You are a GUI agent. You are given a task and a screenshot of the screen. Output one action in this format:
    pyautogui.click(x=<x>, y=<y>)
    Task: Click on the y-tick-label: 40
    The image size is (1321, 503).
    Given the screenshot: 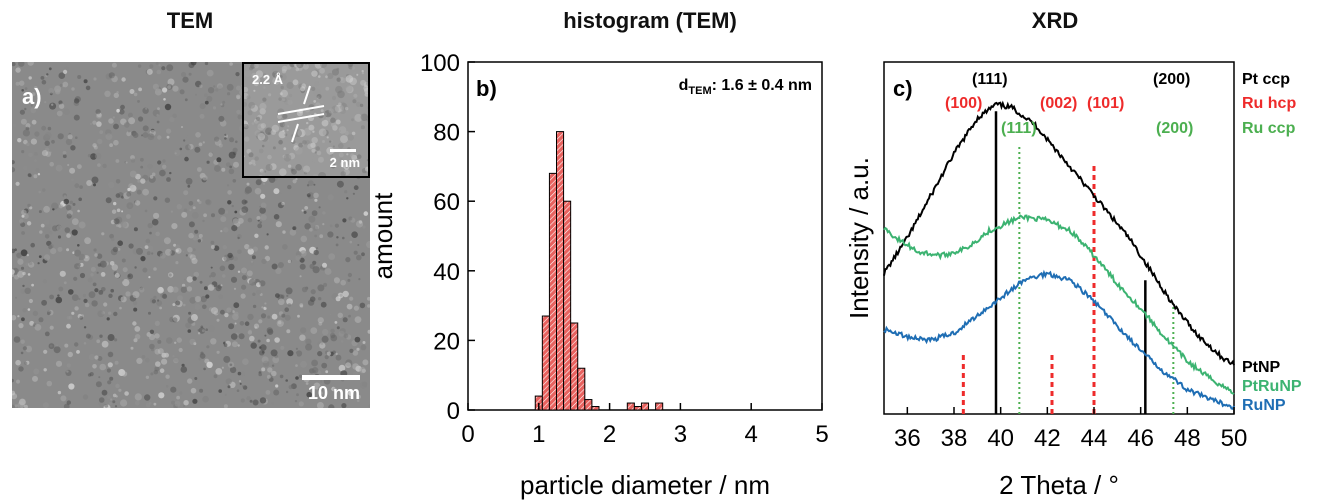 What is the action you would take?
    pyautogui.click(x=446, y=272)
    